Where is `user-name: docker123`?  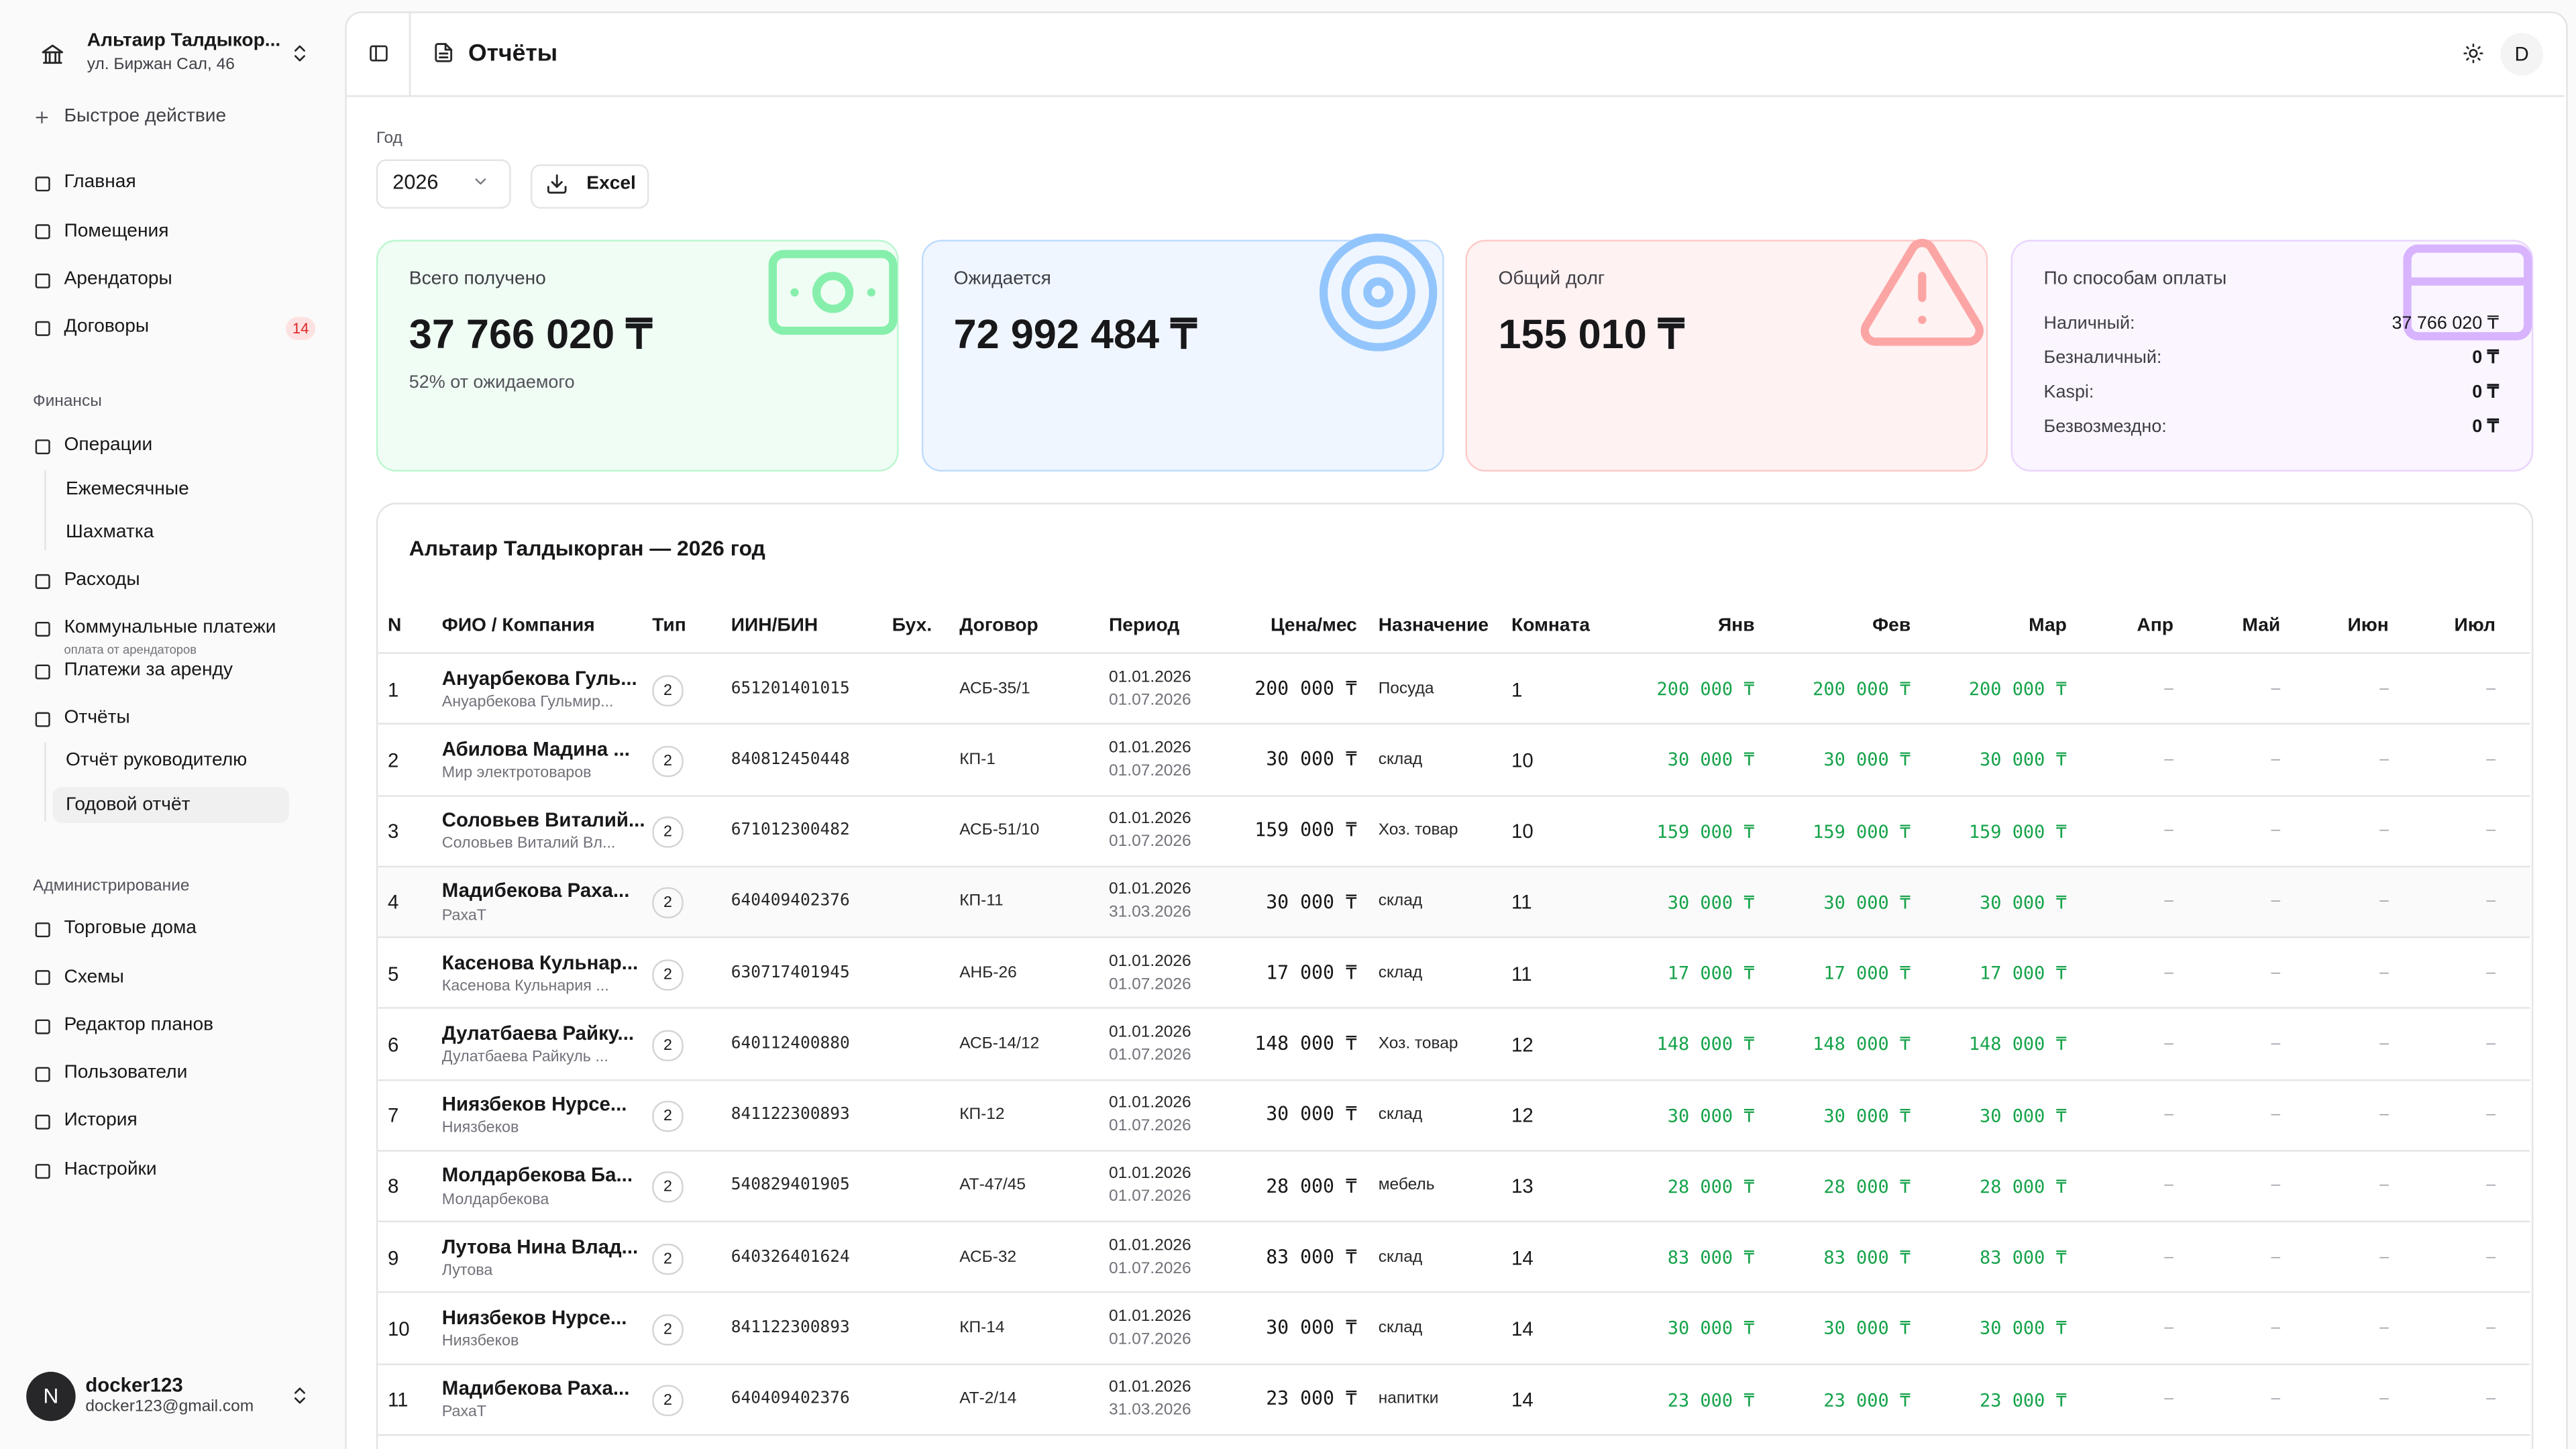
user-name: docker123 is located at coordinates (134, 1385).